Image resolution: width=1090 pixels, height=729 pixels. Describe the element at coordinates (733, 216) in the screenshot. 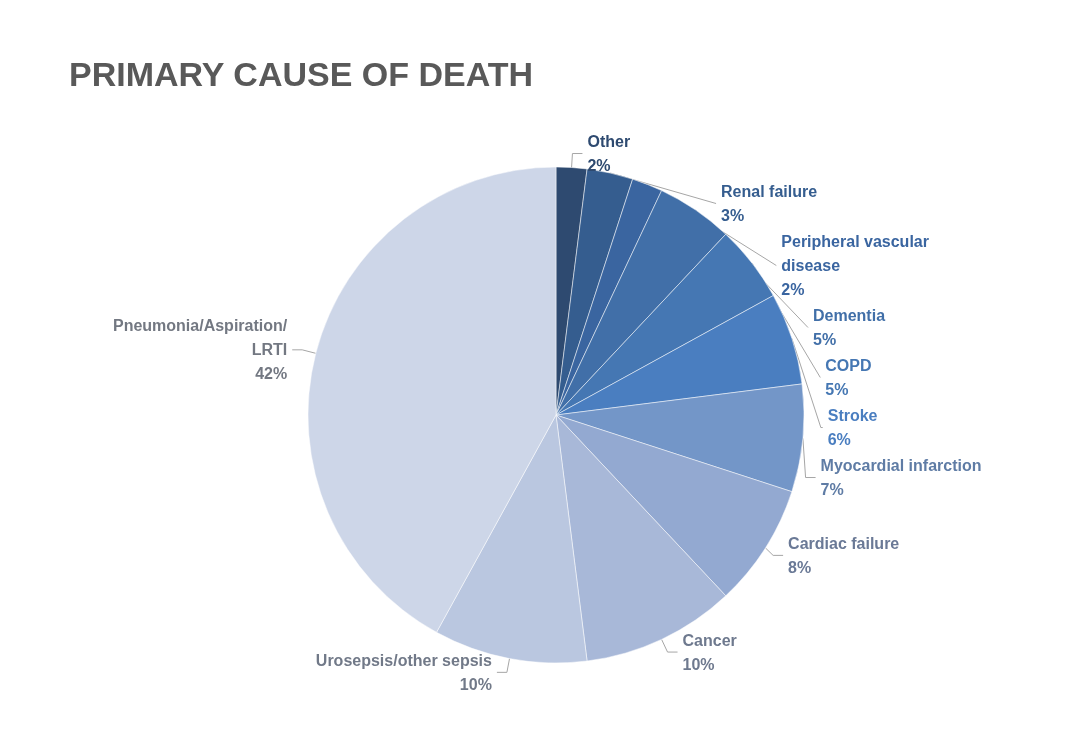

I see `data-label: 3%` at that location.